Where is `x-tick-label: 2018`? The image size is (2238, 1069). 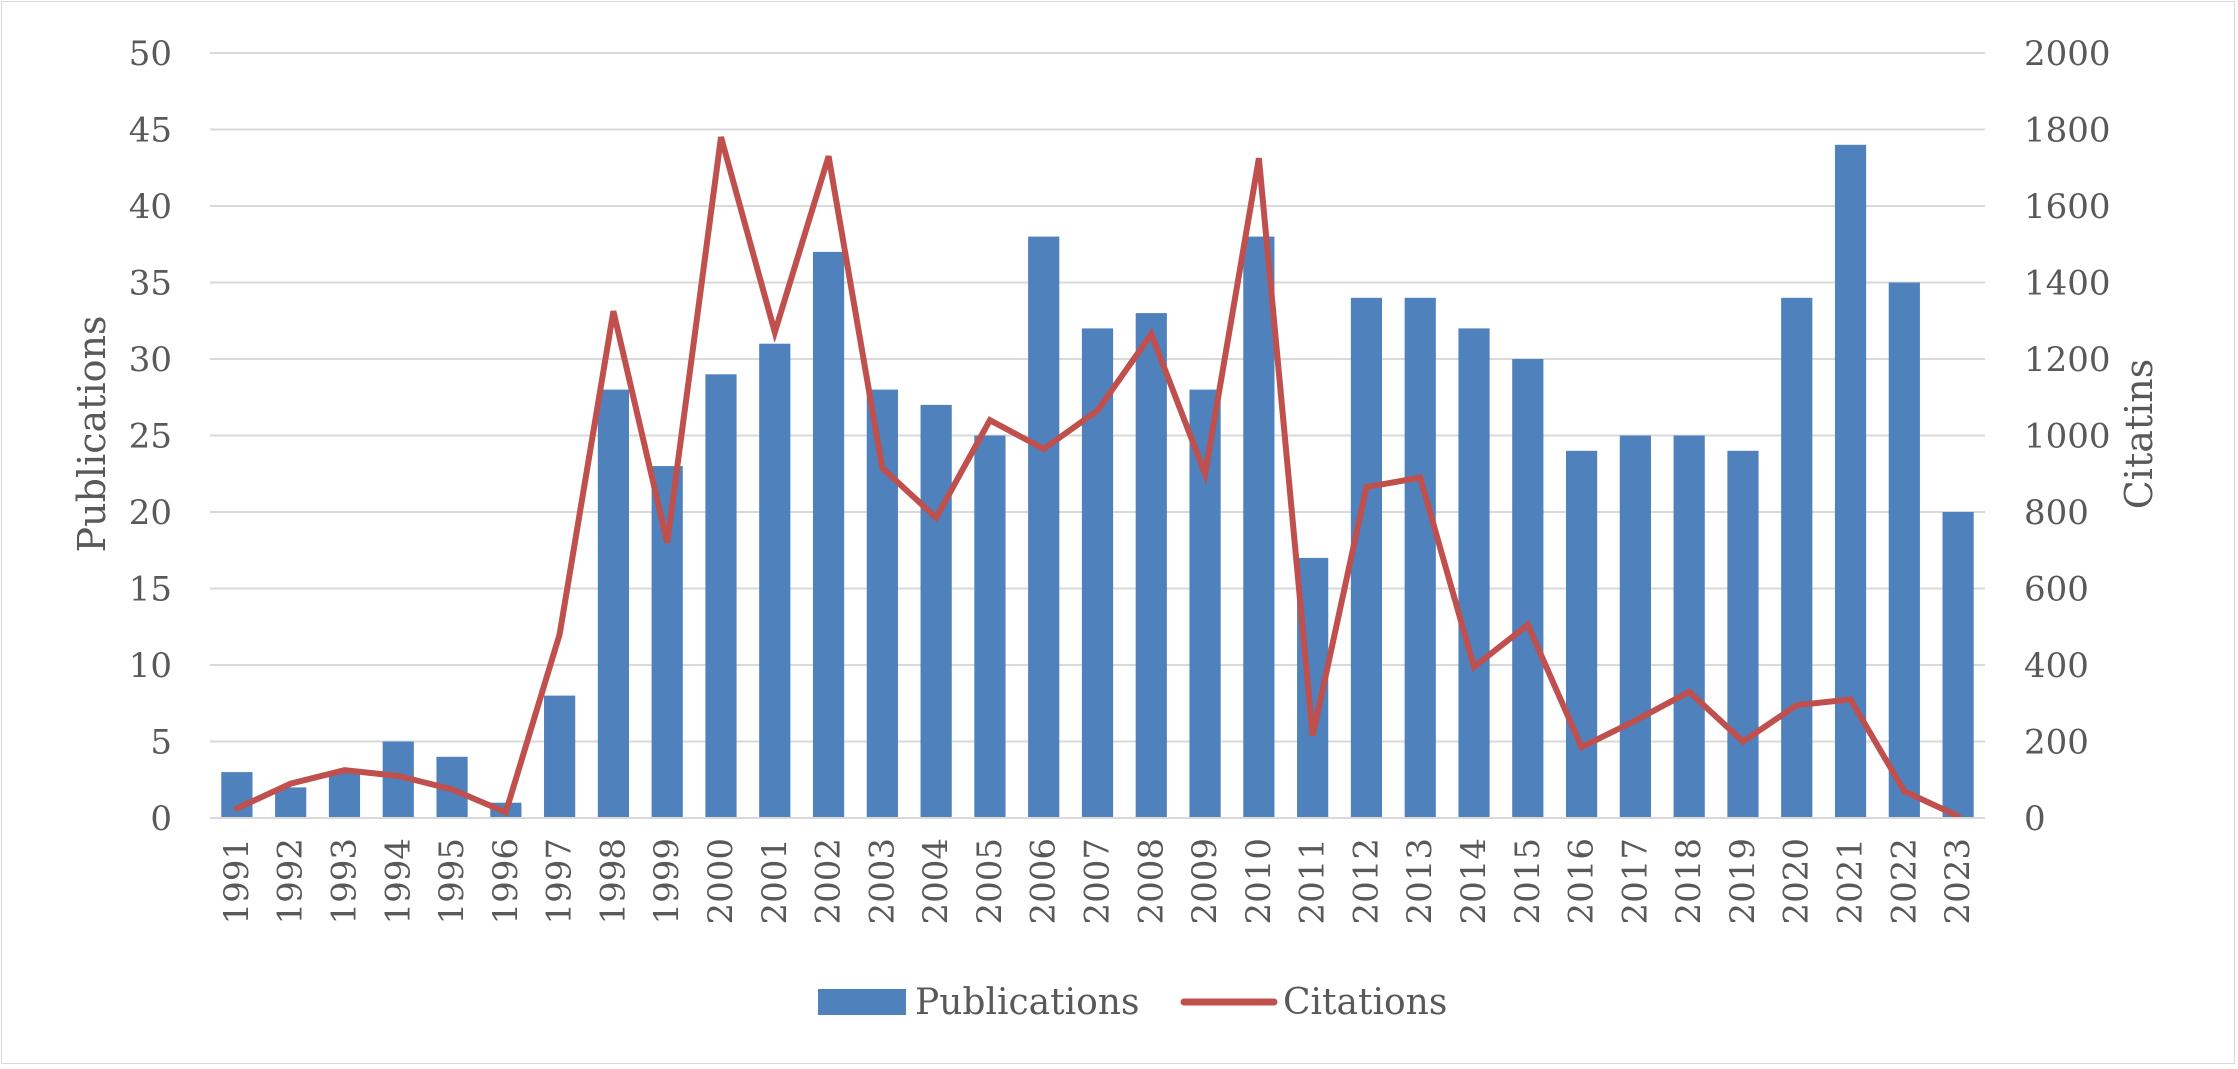
x-tick-label: 2018 is located at coordinates (1689, 881).